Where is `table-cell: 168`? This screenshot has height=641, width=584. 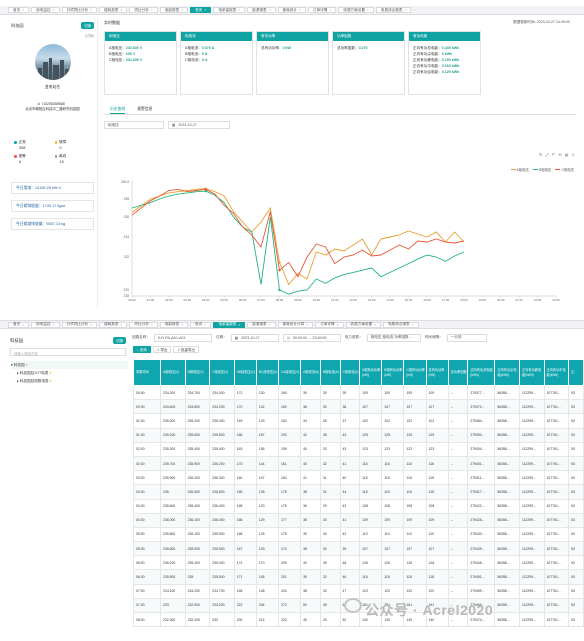
table-cell: 168 is located at coordinates (245, 534).